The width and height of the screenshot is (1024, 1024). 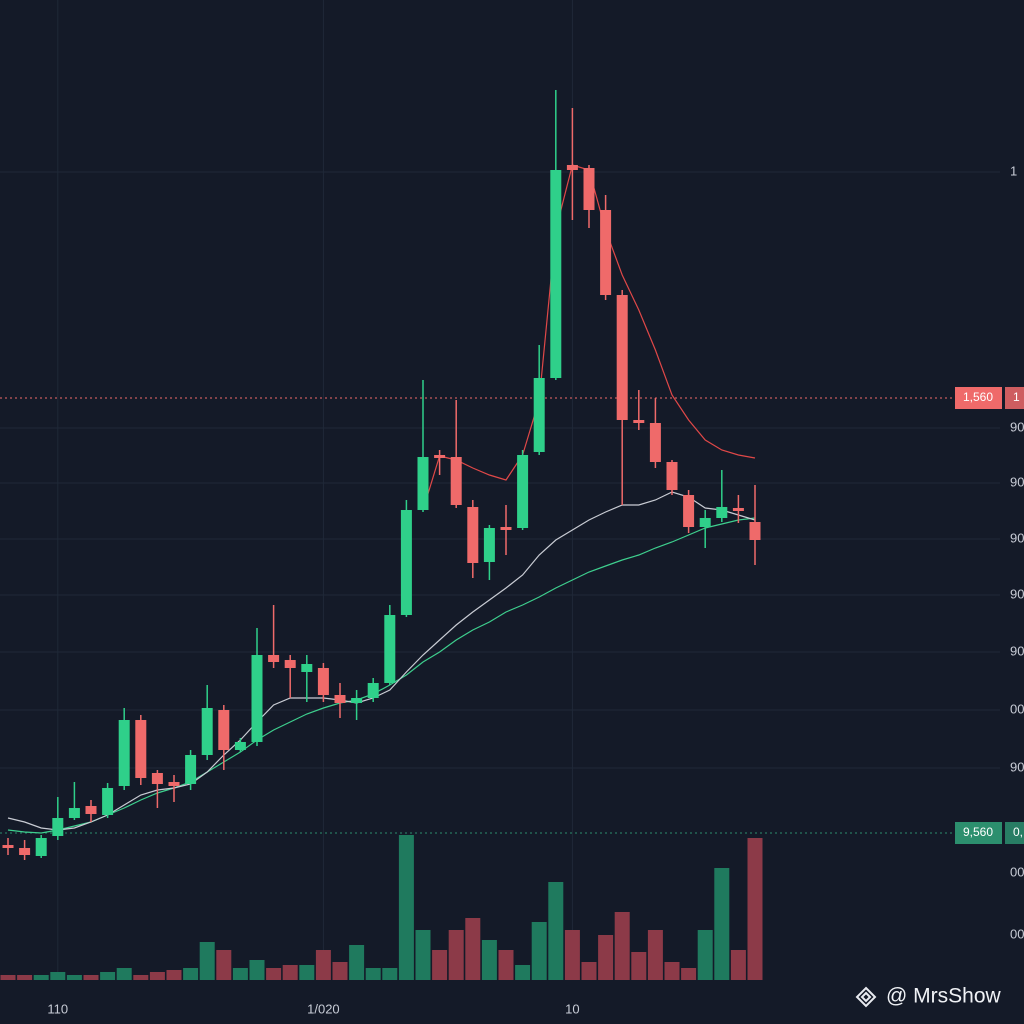 I want to click on price-tag-side-label: 1, so click(x=1016, y=397).